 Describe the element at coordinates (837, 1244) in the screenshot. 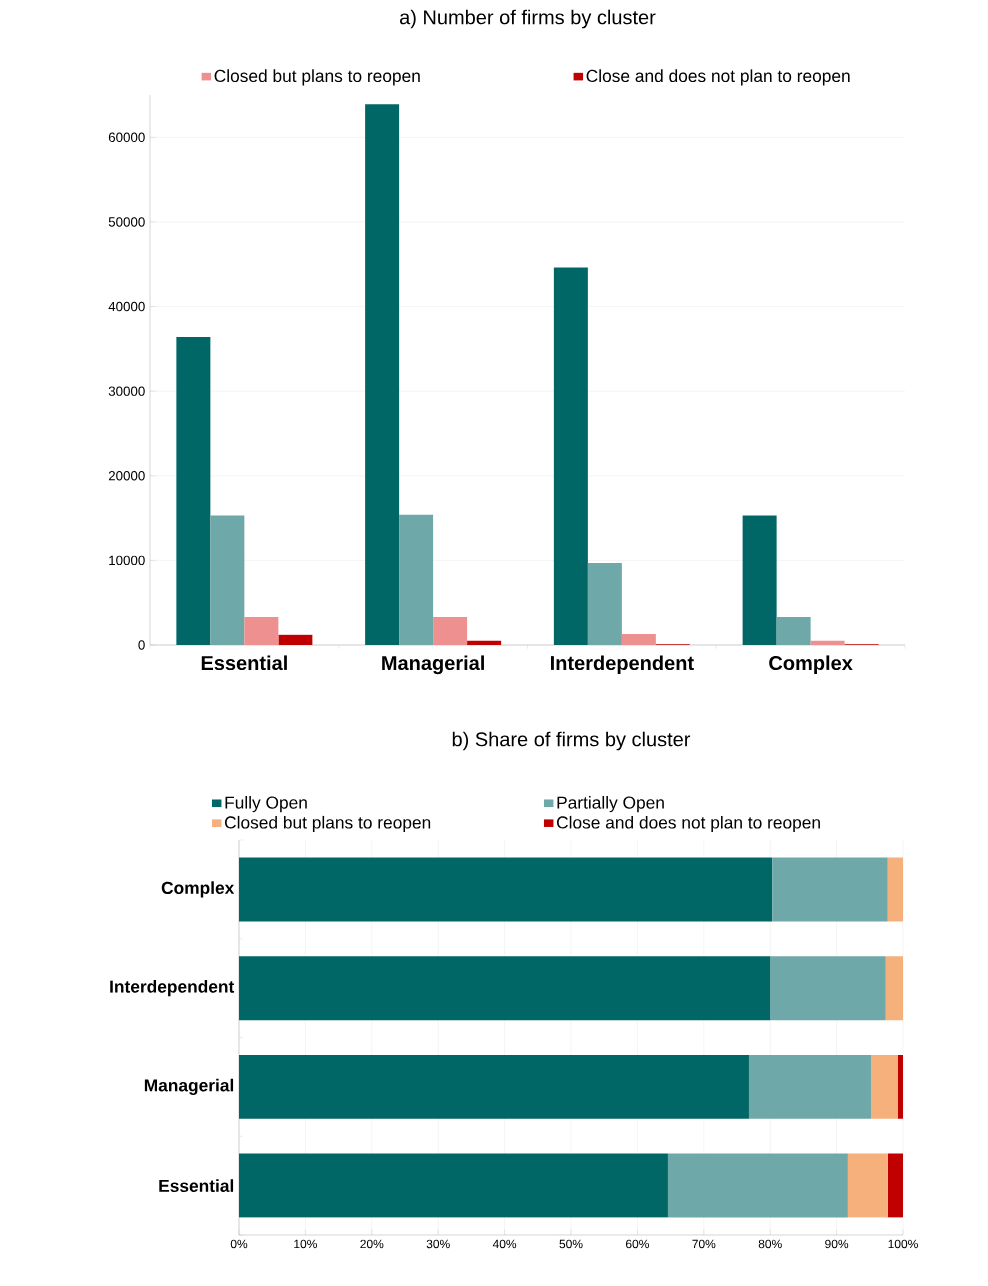

I see `x-tick-label: 90%` at that location.